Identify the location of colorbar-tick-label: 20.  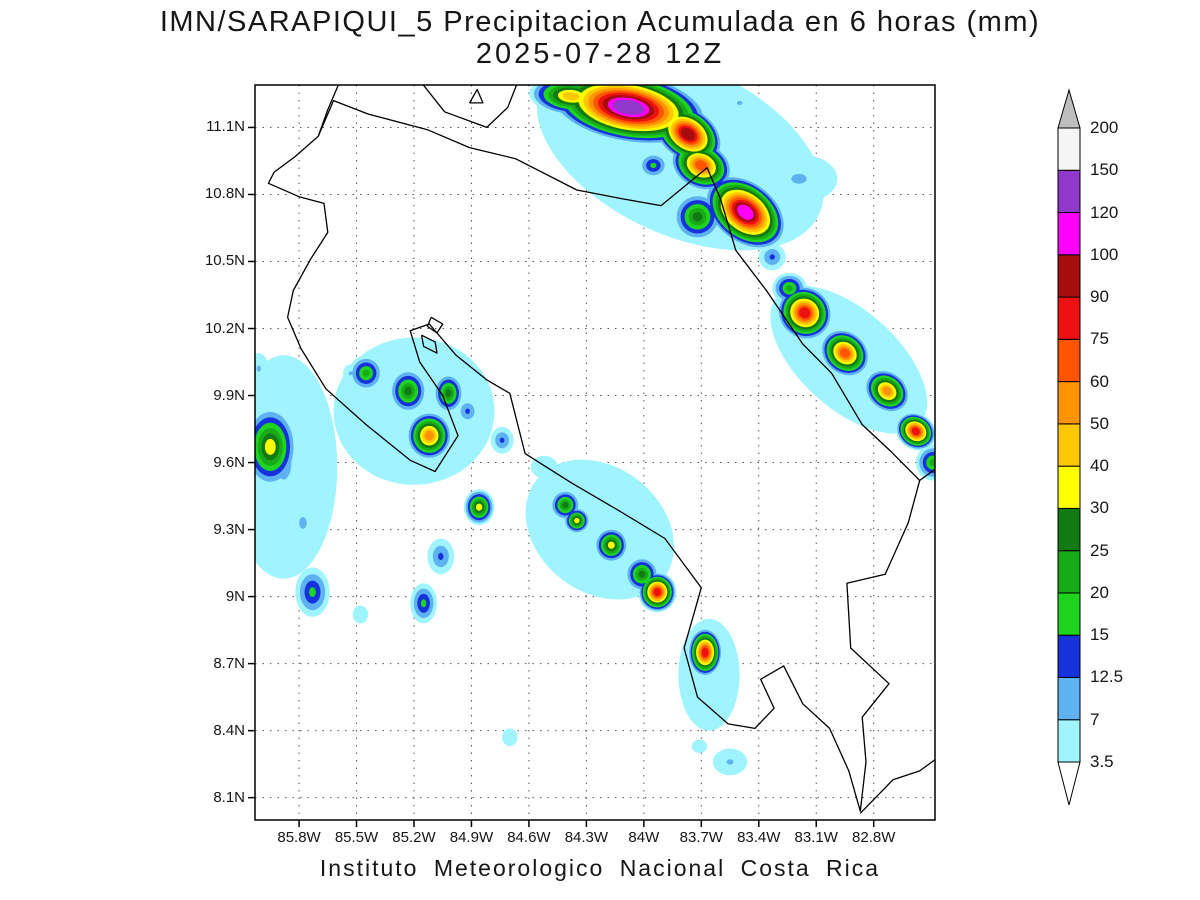
(1099, 592).